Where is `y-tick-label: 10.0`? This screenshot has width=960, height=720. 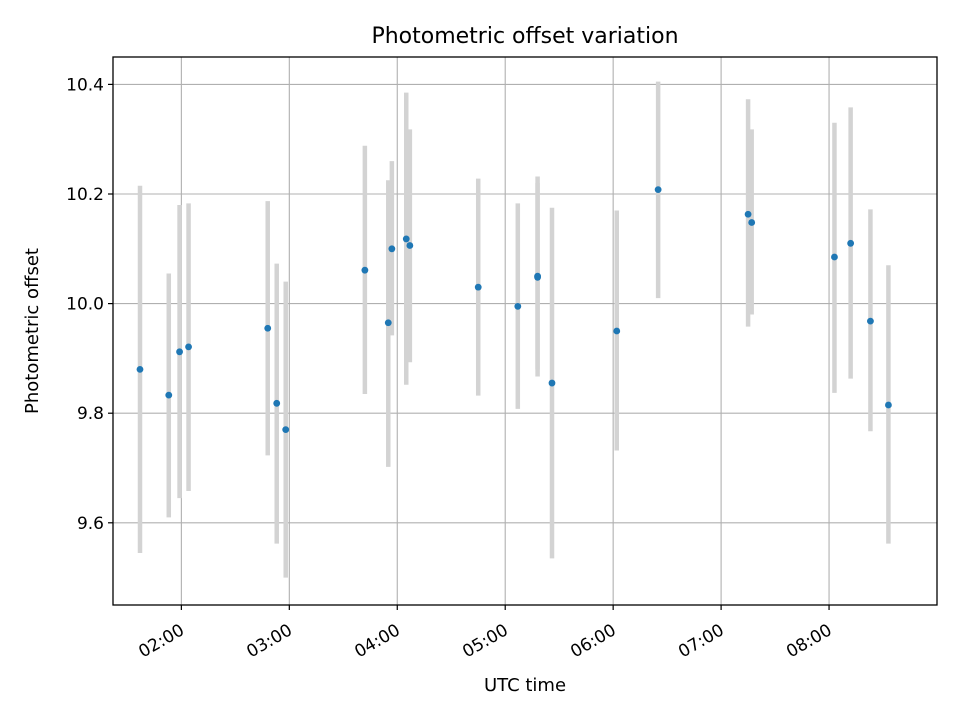 y-tick-label: 10.0 is located at coordinates (85, 305).